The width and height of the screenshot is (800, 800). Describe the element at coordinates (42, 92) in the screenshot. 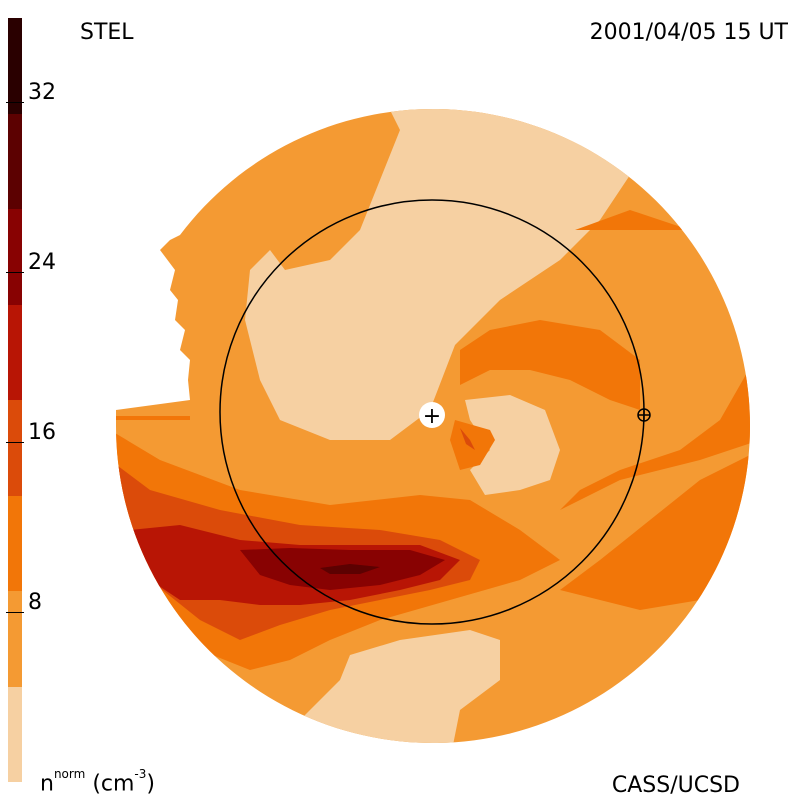

I see `colorbar-label-32: 32` at that location.